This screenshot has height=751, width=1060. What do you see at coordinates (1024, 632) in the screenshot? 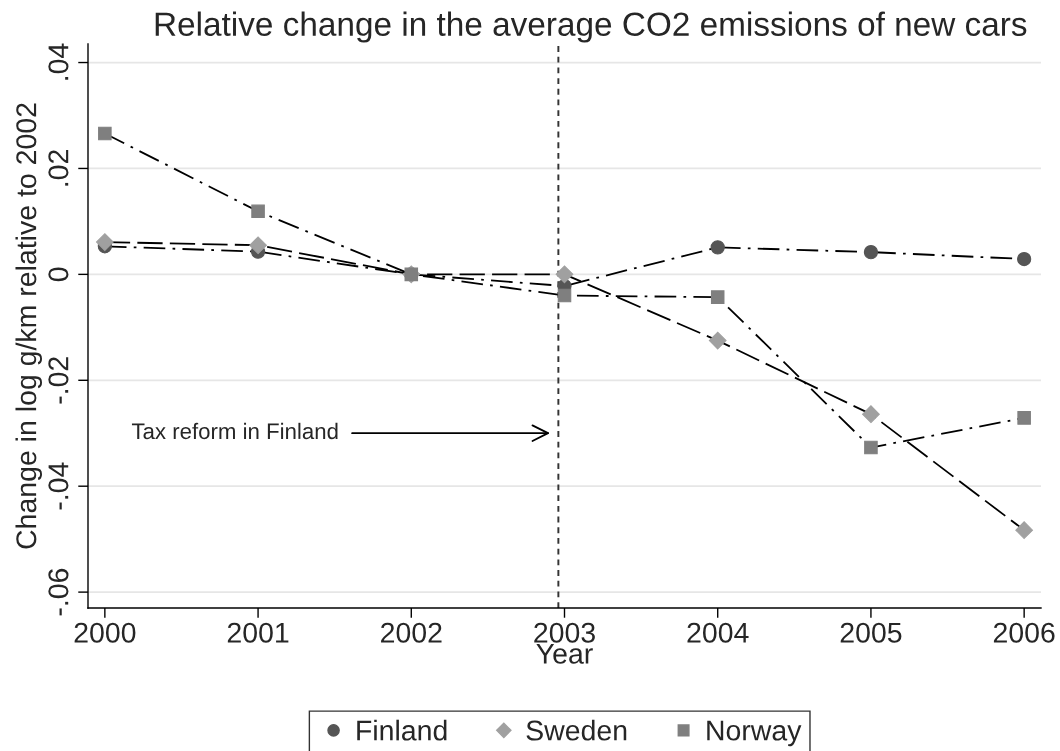
I see `x-tick-label: 2006` at bounding box center [1024, 632].